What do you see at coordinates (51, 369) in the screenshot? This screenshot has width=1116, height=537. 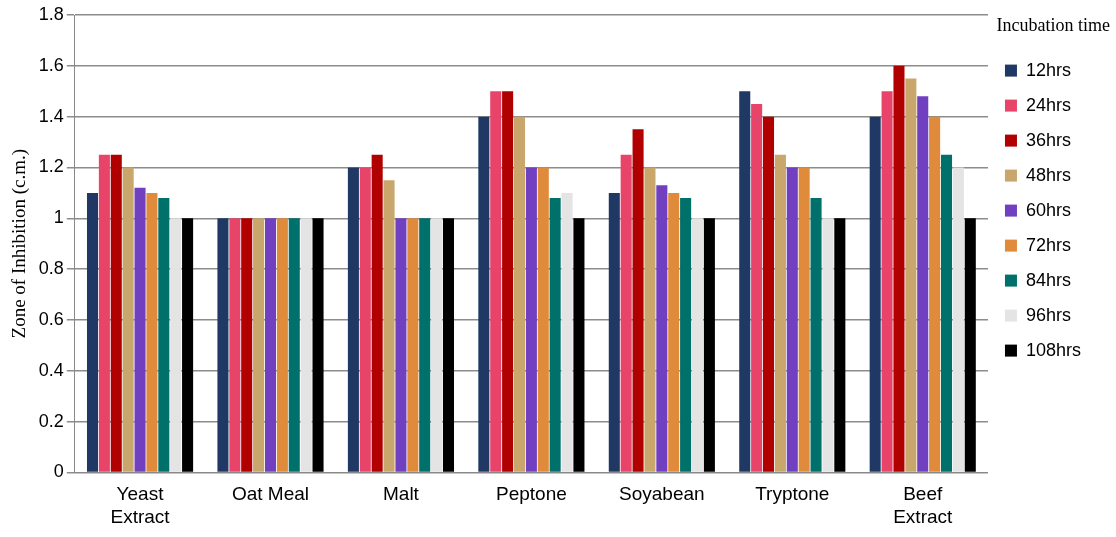 I see `y-tick-label: 0.4` at bounding box center [51, 369].